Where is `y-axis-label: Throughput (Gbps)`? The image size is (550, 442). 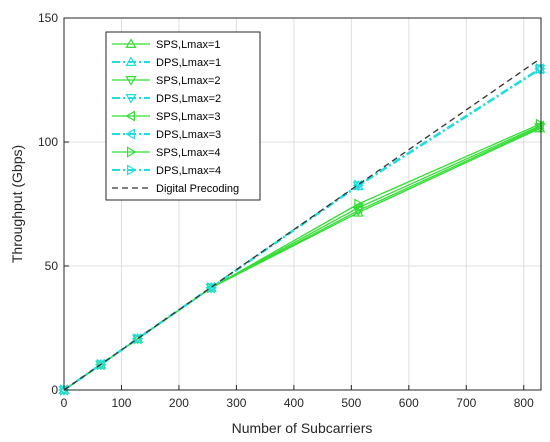 y-axis-label: Throughput (Gbps) is located at coordinates (17, 204).